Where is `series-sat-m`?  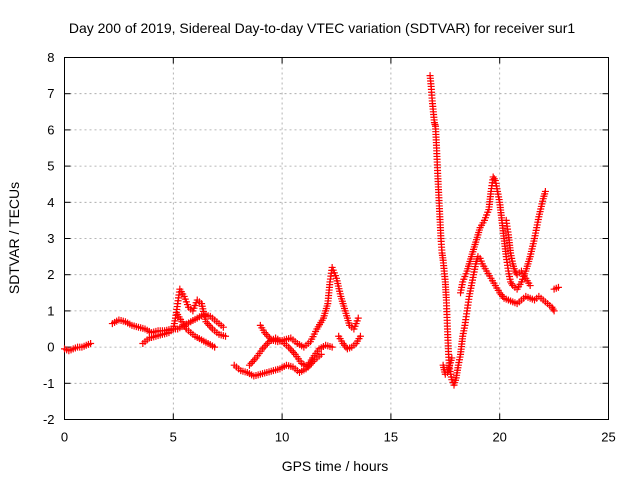 series-sat-m is located at coordinates (556, 288).